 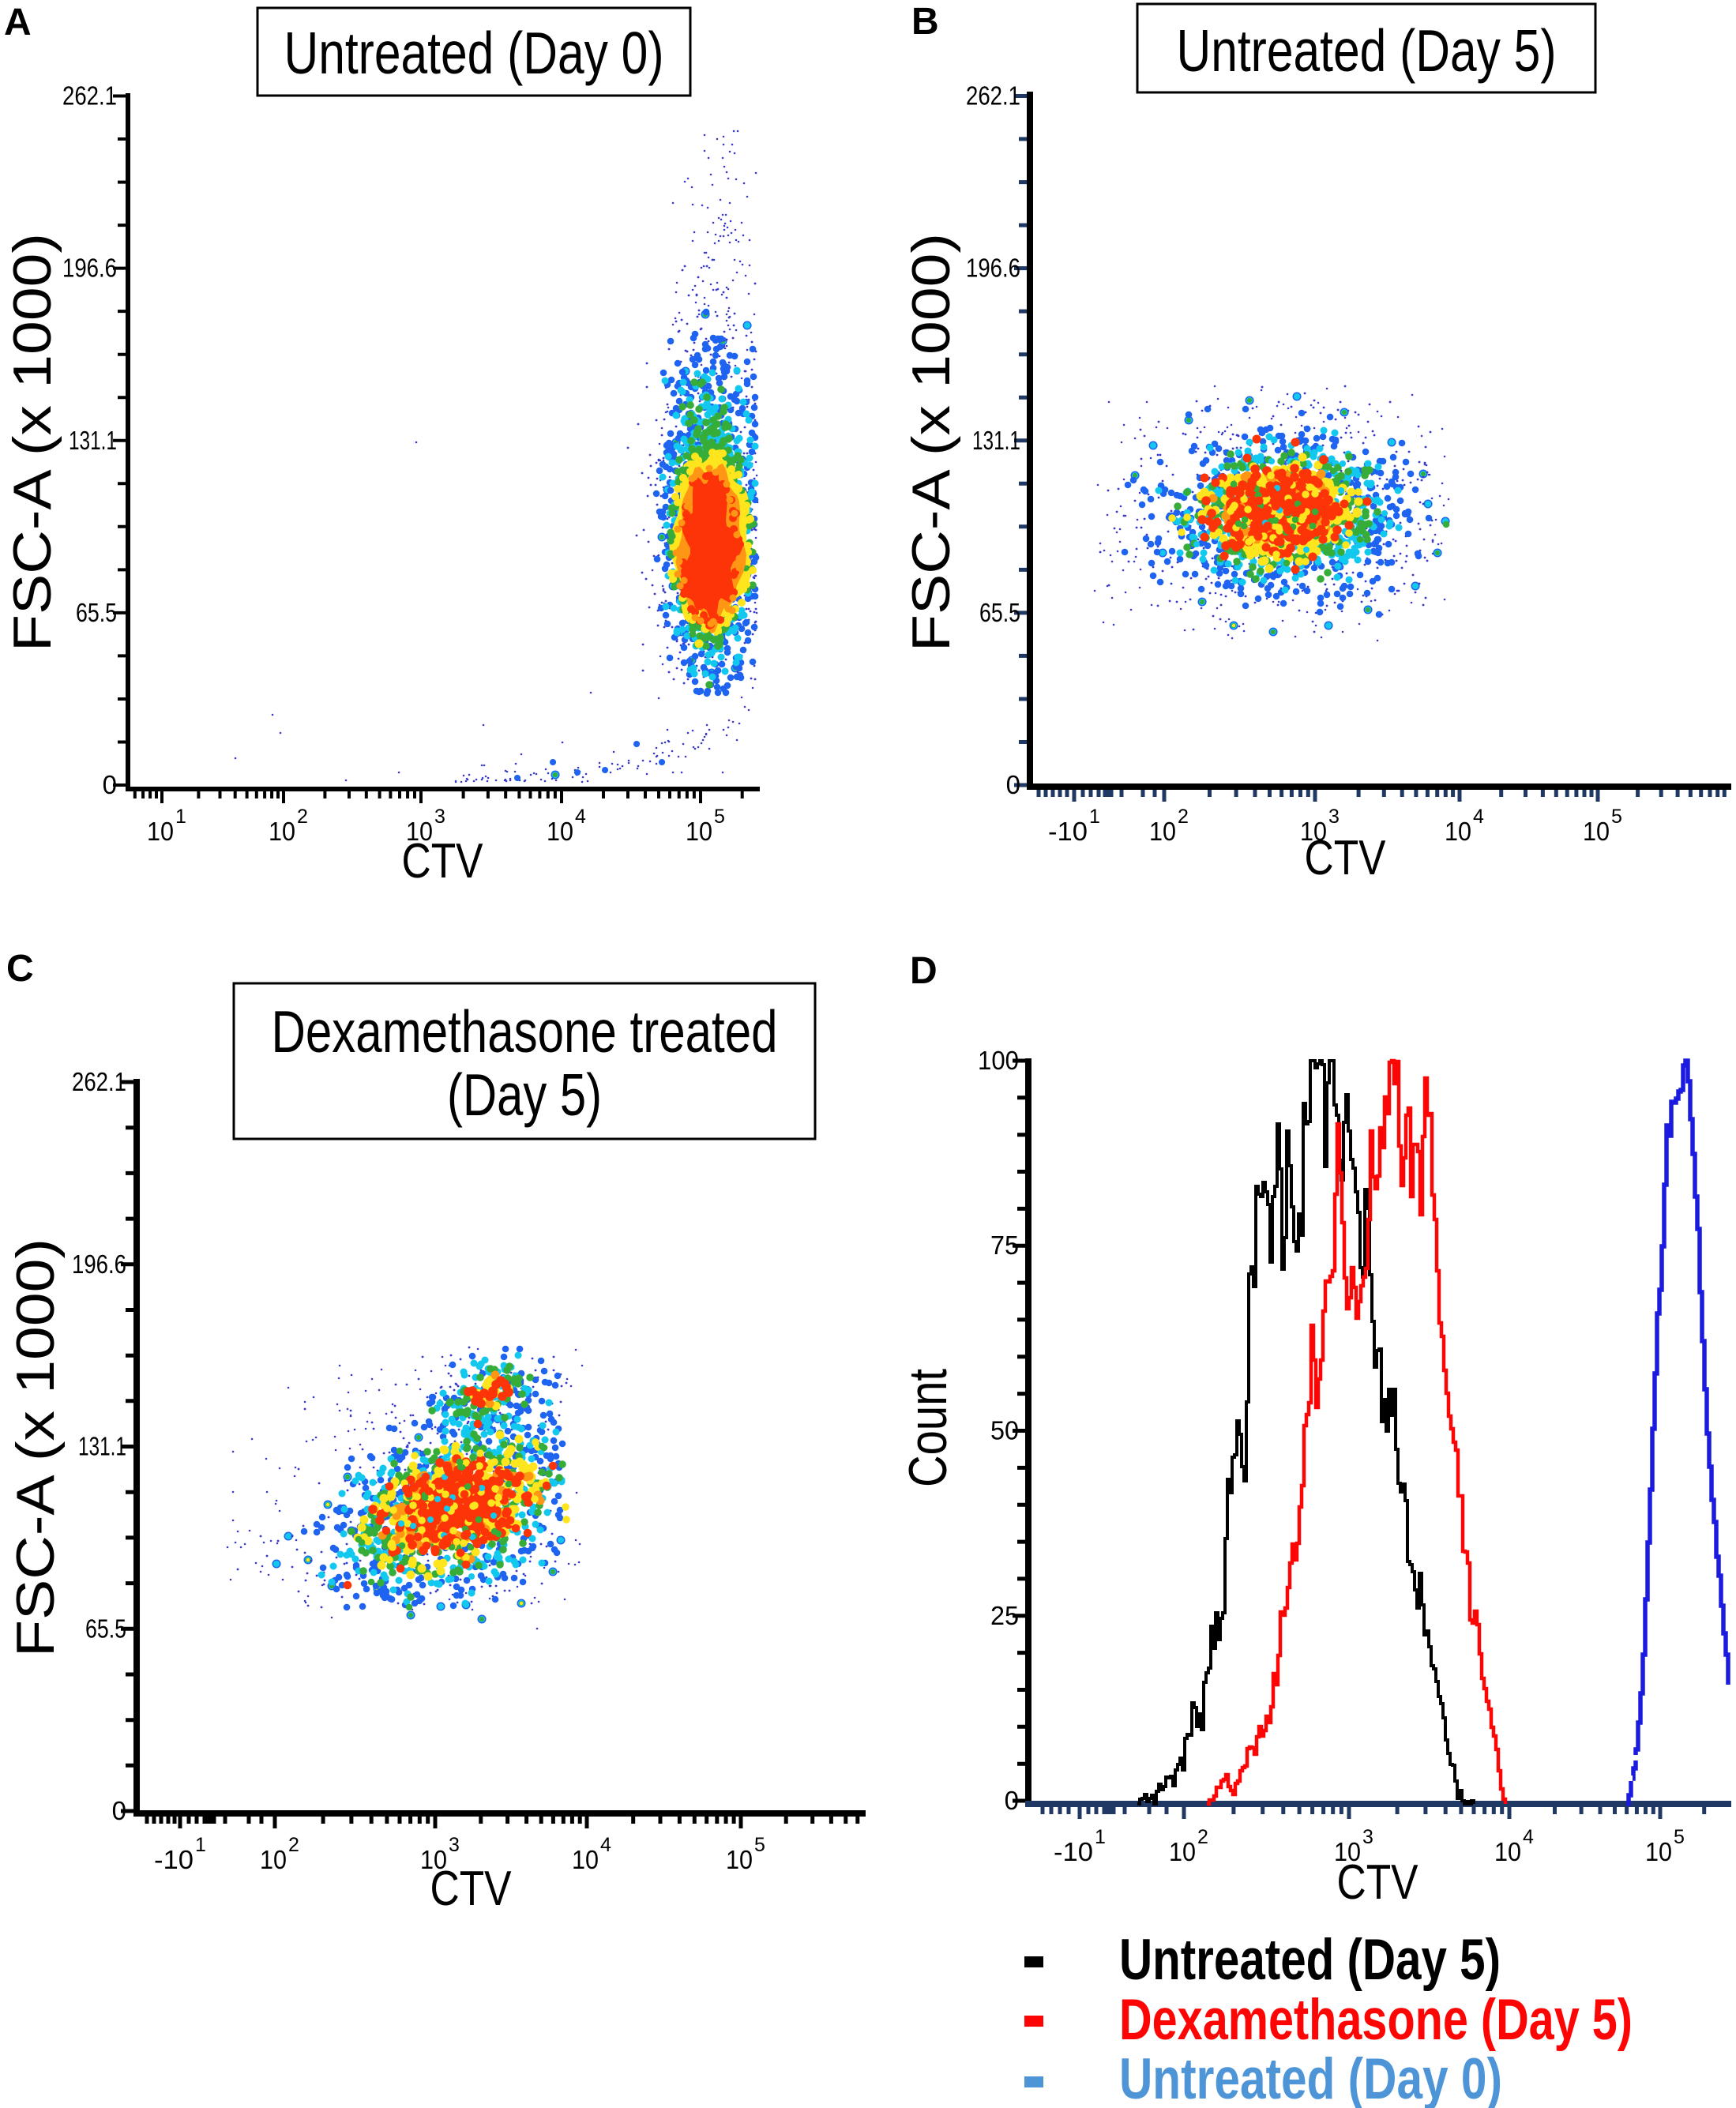 I want to click on svg-text: B, so click(x=925, y=22).